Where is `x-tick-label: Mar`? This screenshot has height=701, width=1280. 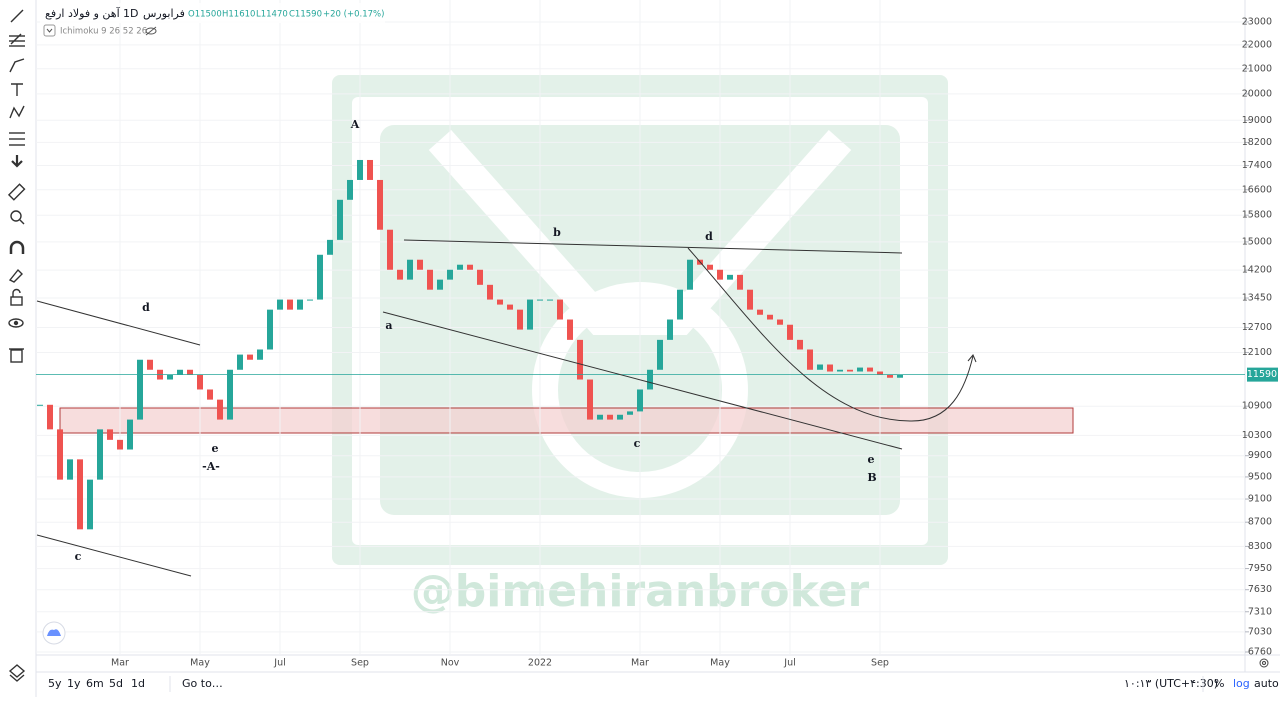
x-tick-label: Mar is located at coordinates (640, 663).